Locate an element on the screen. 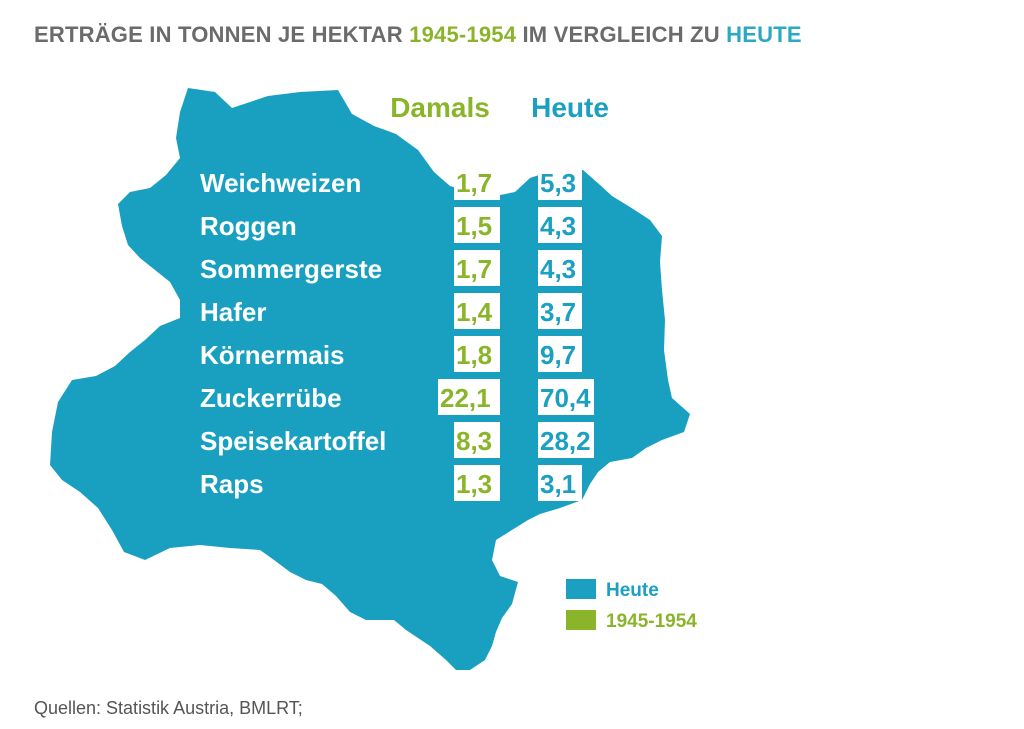 The image size is (1024, 729). damals-value: 1,8 is located at coordinates (474, 355).